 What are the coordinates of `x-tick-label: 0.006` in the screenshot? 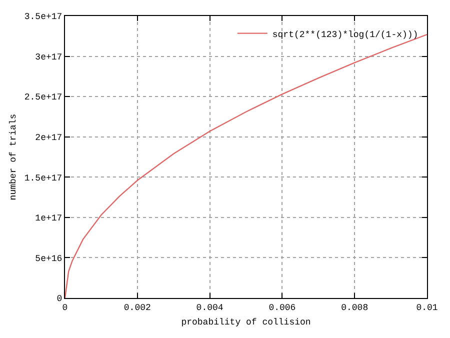 It's located at (282, 307).